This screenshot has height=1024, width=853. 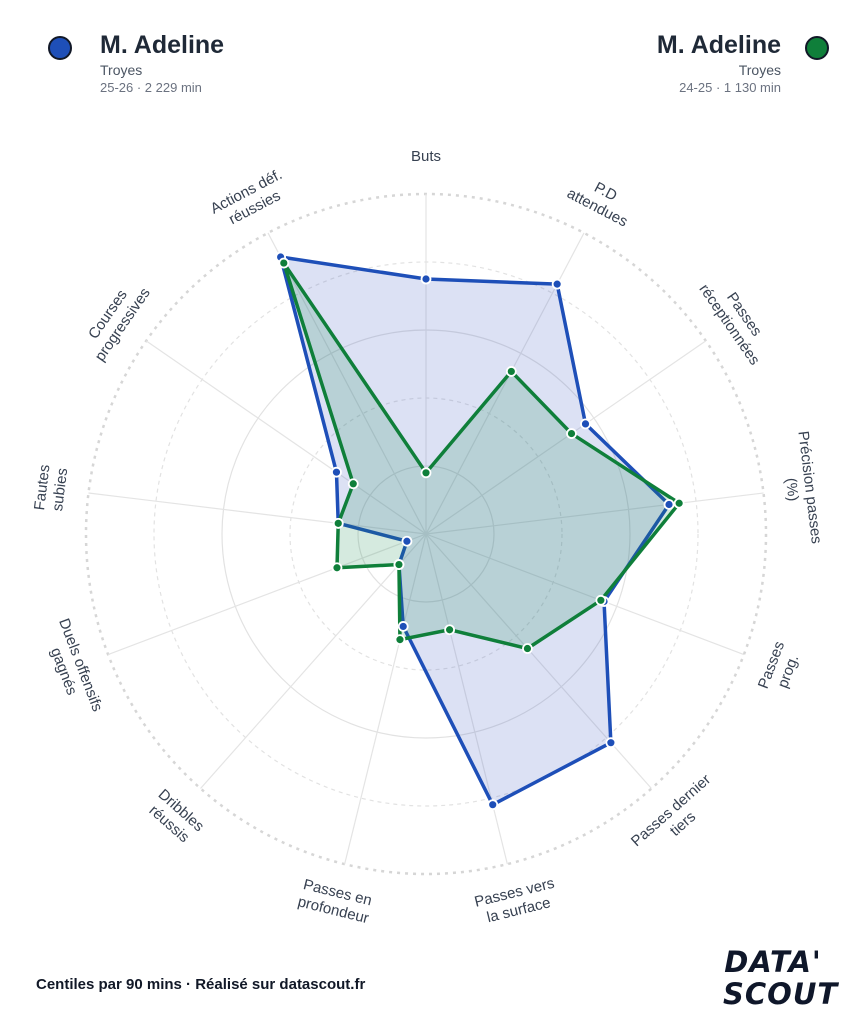 I want to click on player-header-left: M. Adeline Troyes 25-26 · 2 229 min, so click(x=136, y=62).